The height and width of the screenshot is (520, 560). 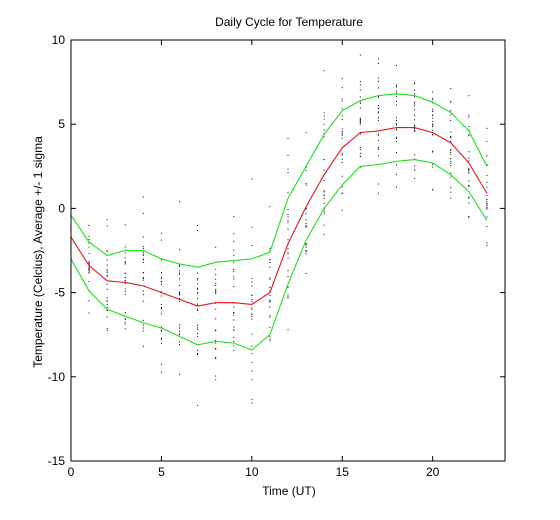 What do you see at coordinates (252, 472) in the screenshot?
I see `x-tick-label: 10` at bounding box center [252, 472].